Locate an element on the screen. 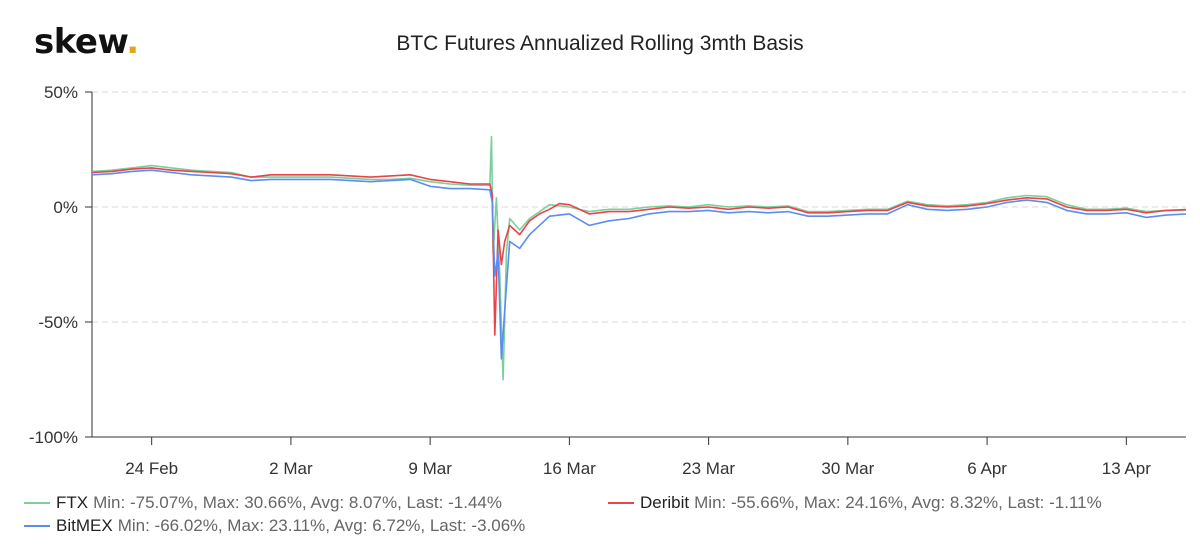  x-tick-label: 6 Apr is located at coordinates (987, 468).